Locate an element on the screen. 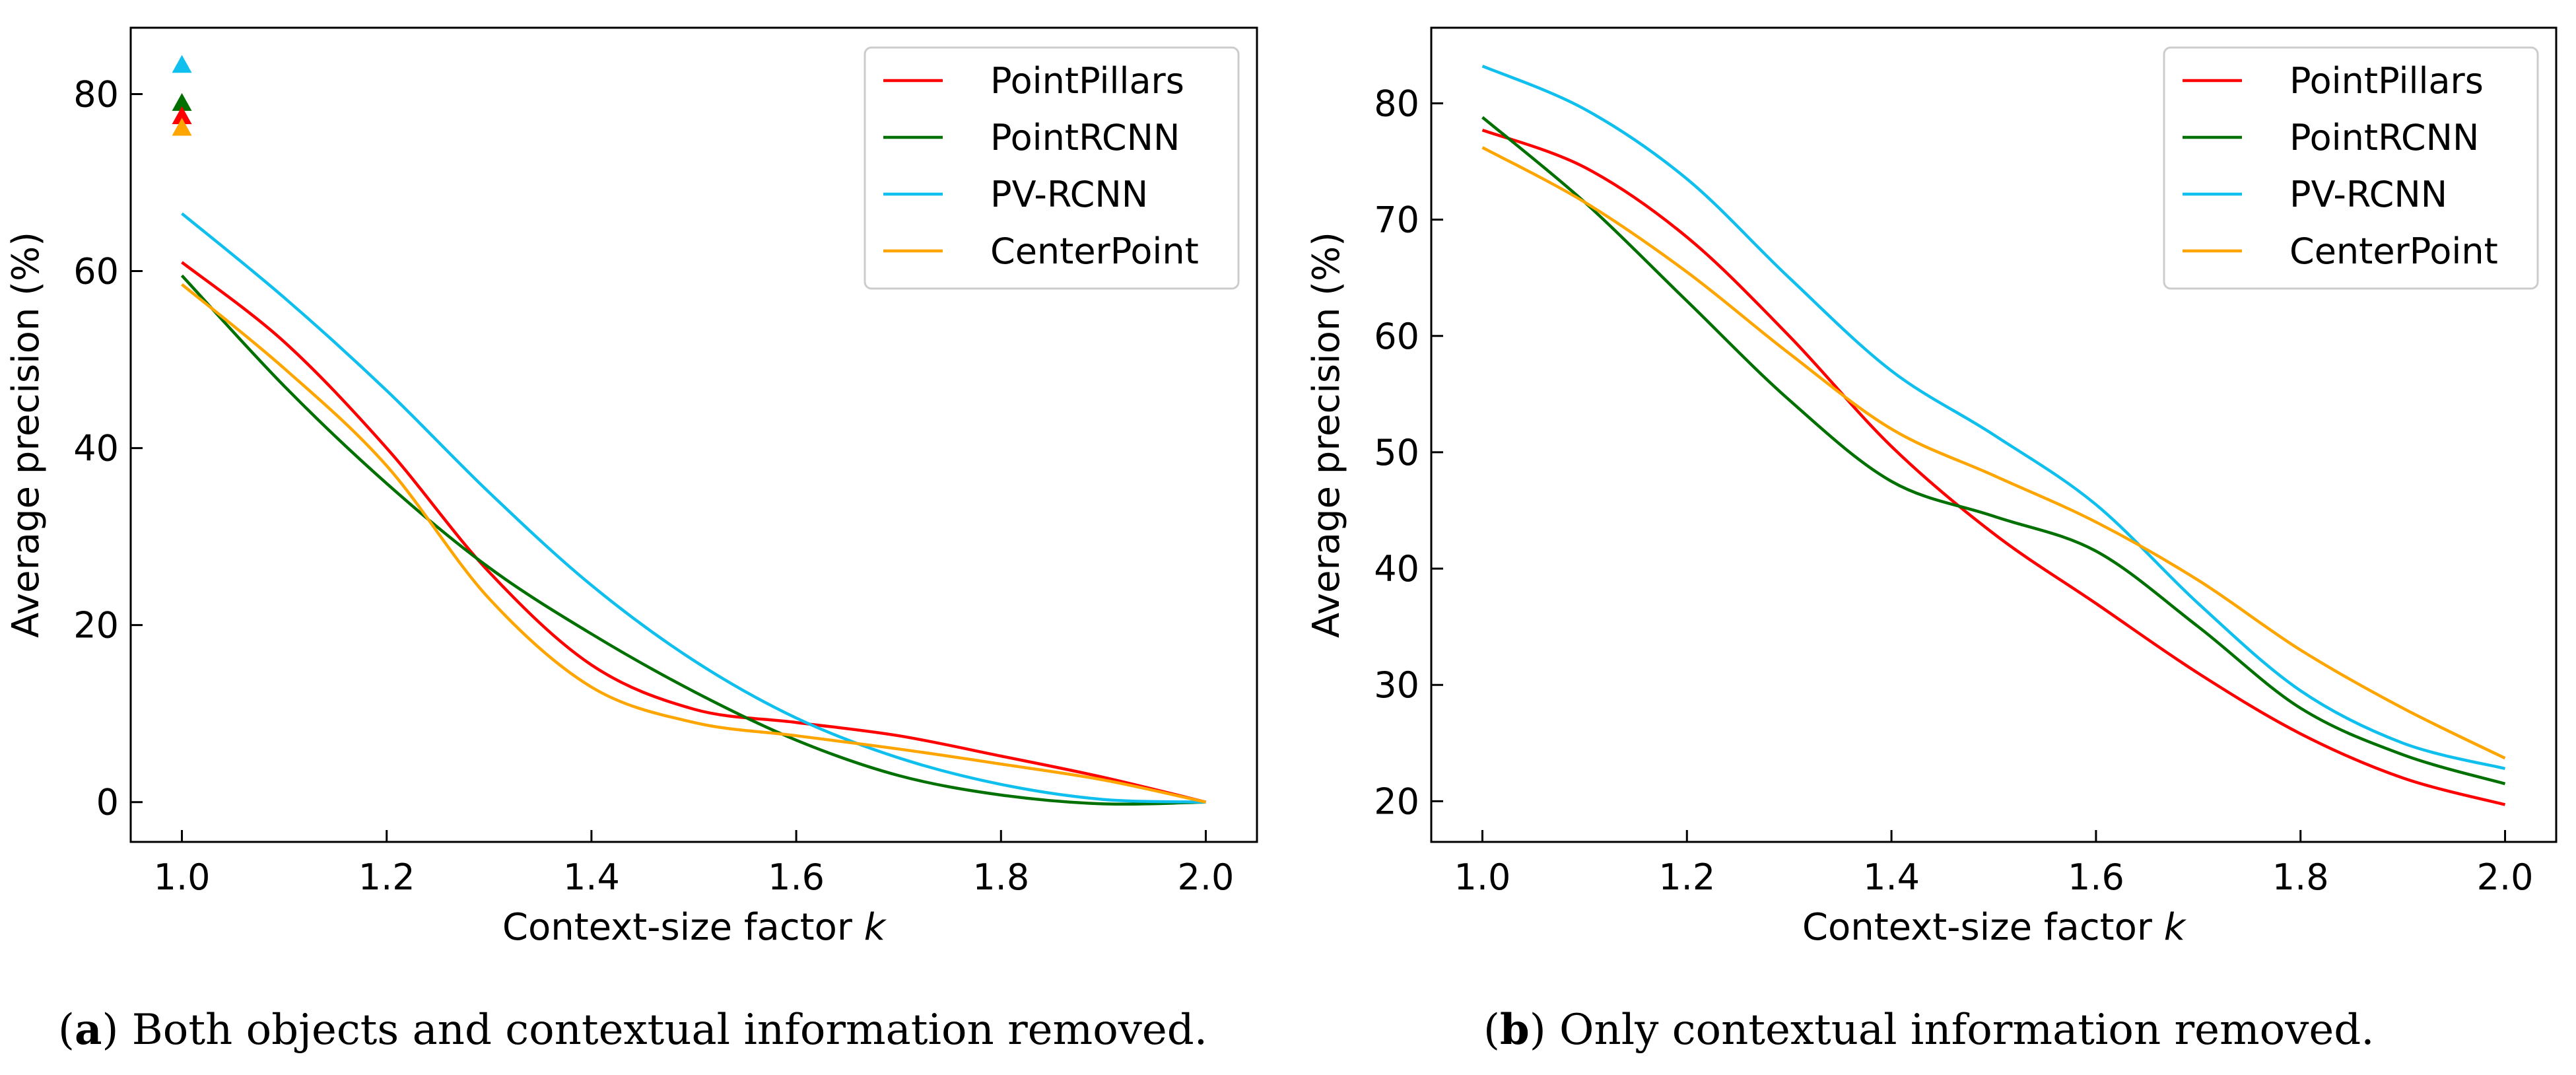 Image resolution: width=2576 pixels, height=1075 pixels. y-tick-label: 0 is located at coordinates (107, 802).